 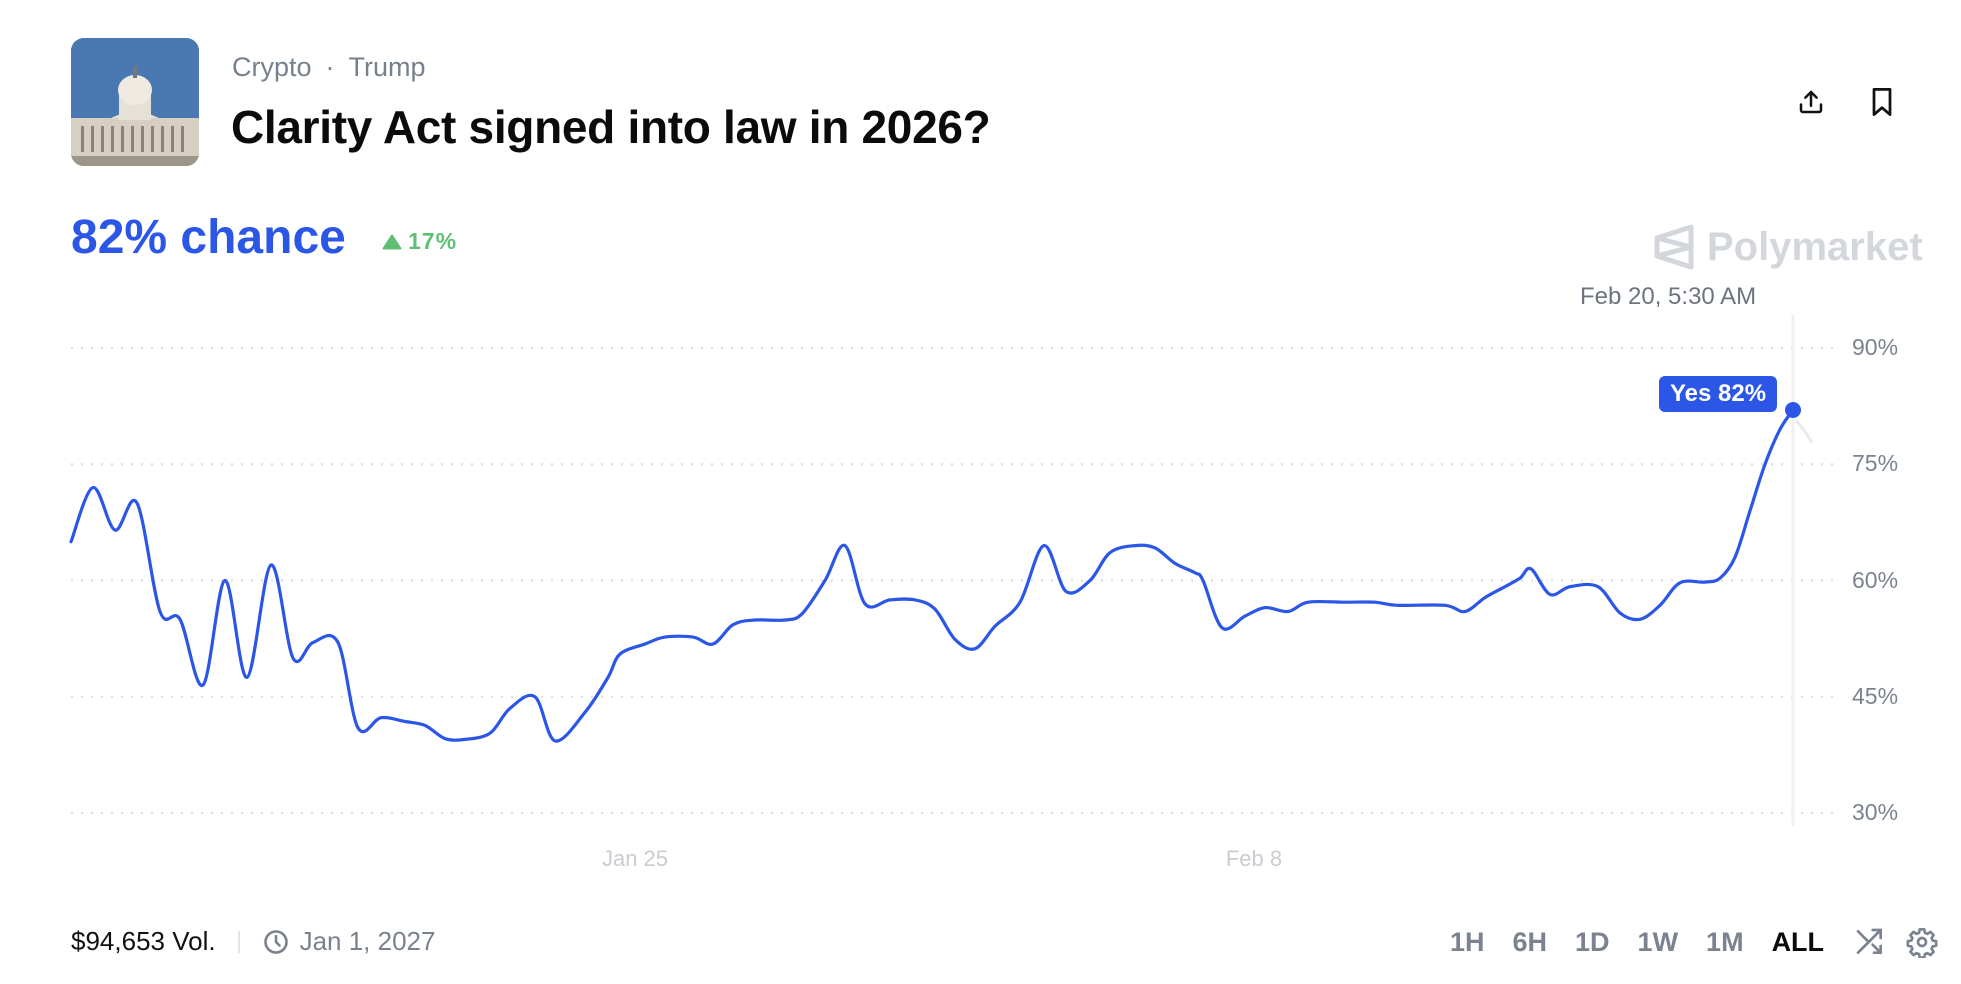 What do you see at coordinates (1875, 463) in the screenshot?
I see `y-tick-label: 75%` at bounding box center [1875, 463].